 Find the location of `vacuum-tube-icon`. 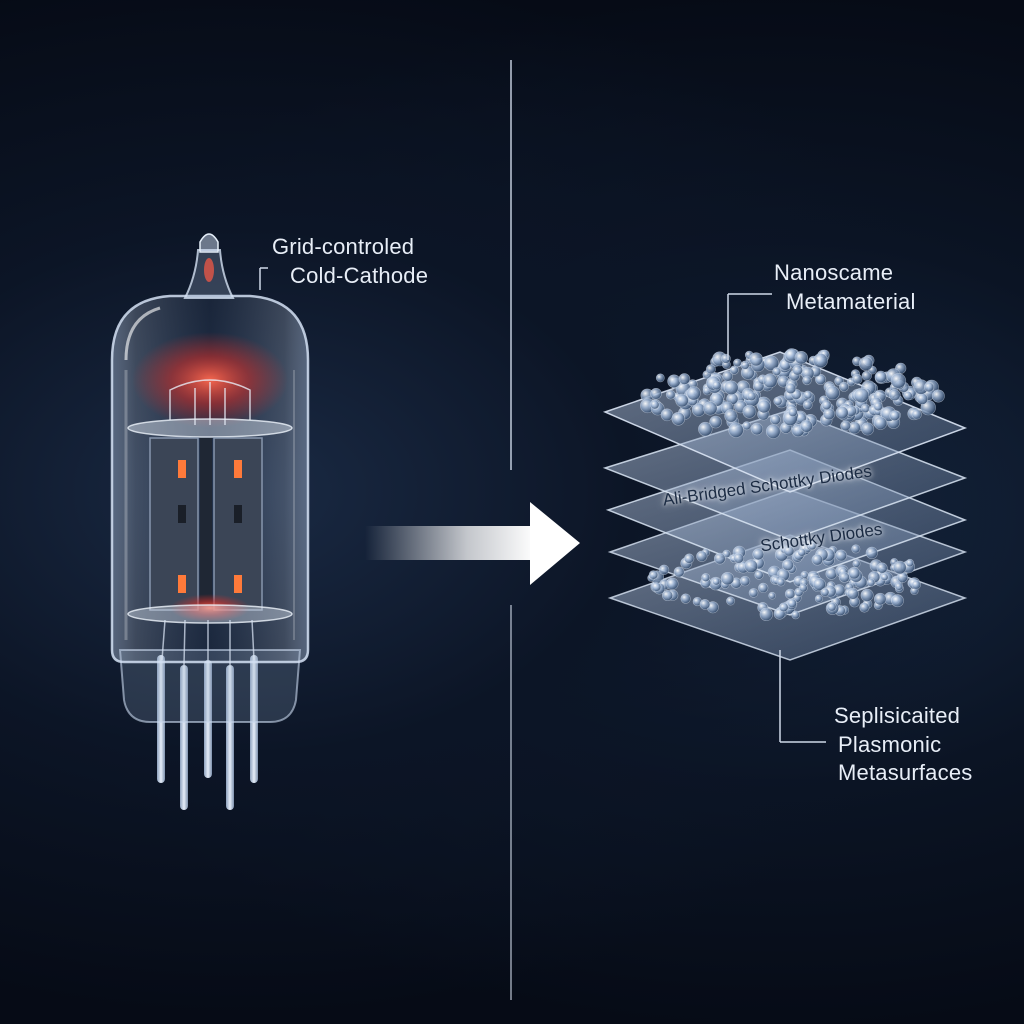

vacuum-tube-icon is located at coordinates (210, 521).